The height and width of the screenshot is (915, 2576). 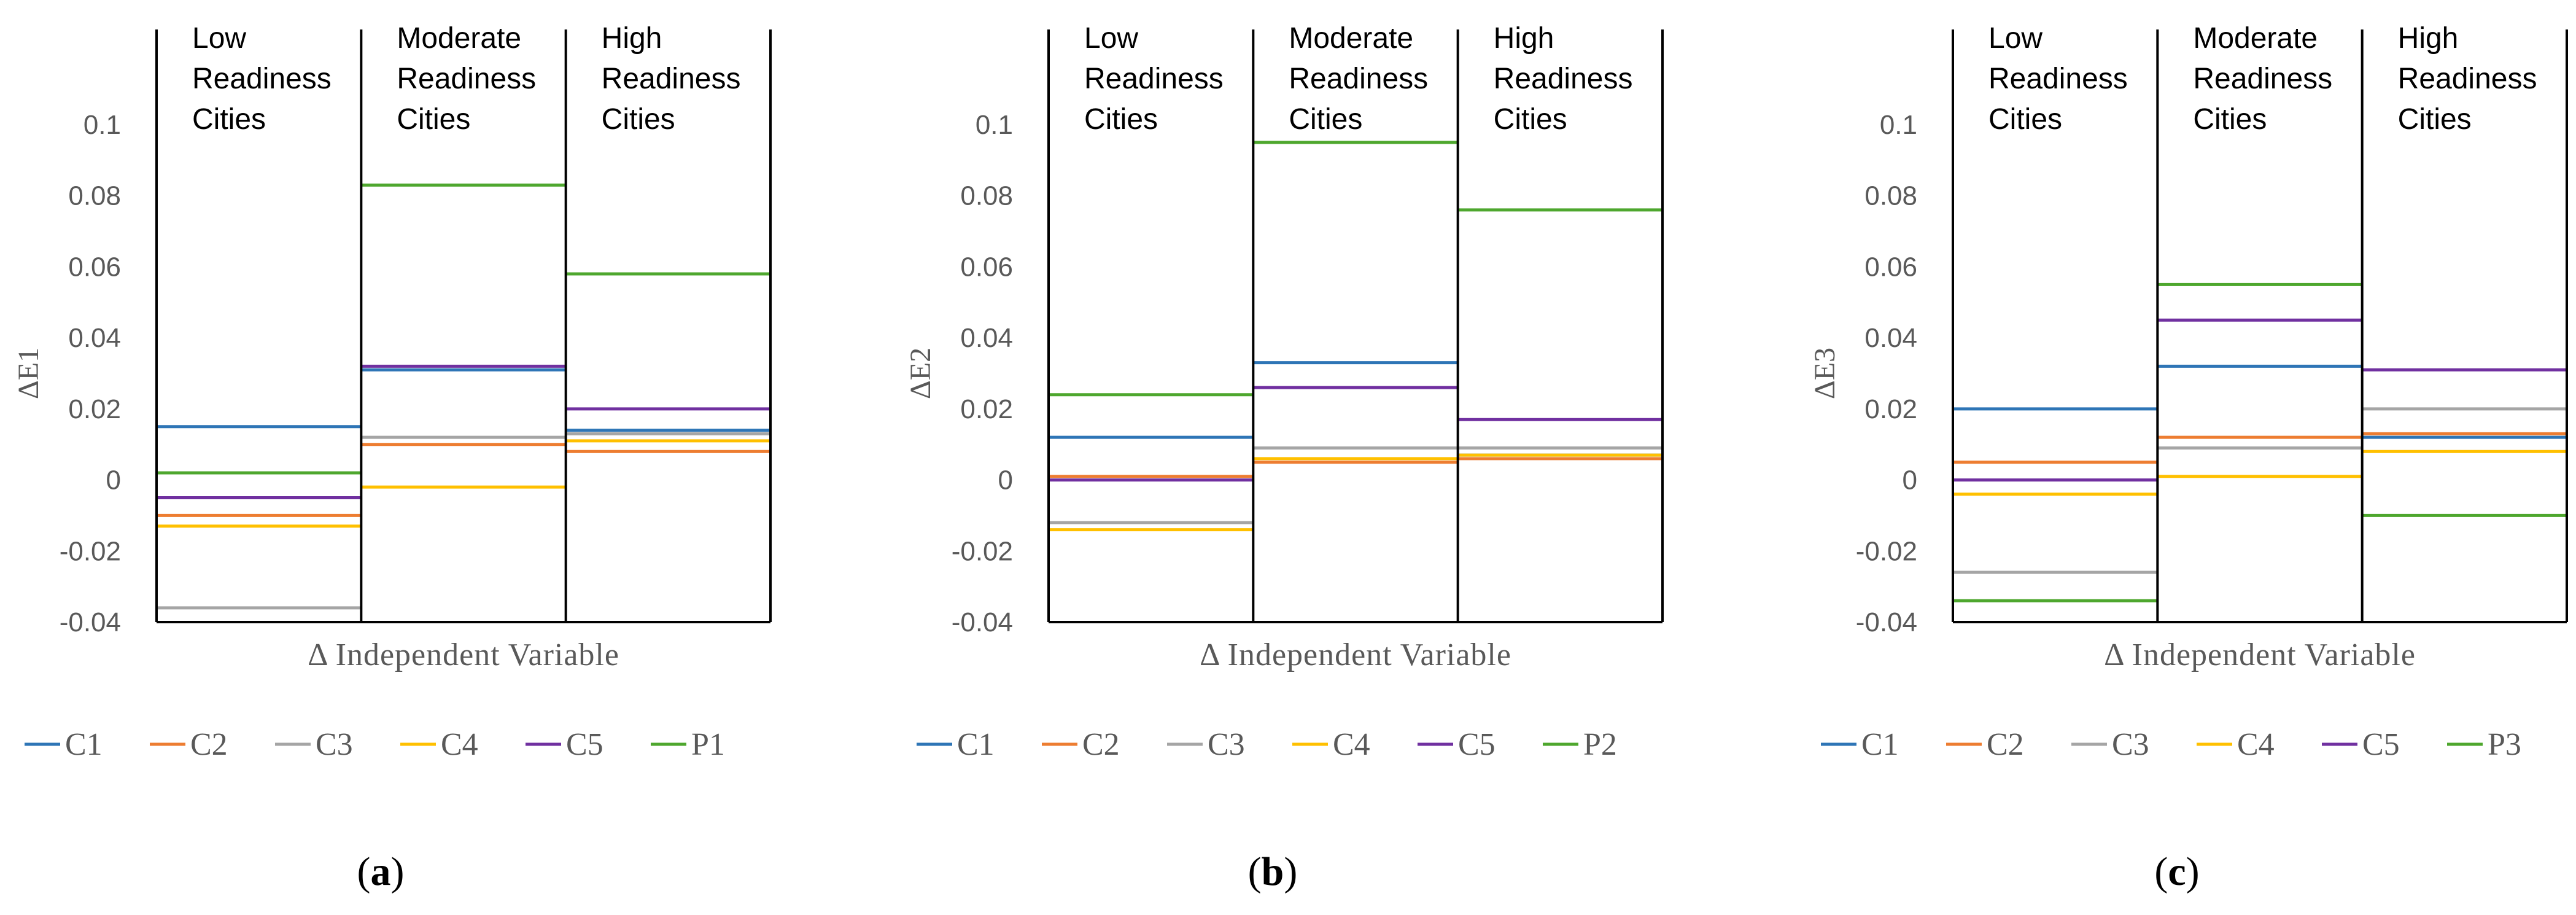 I want to click on legend-label-P1: P1, so click(x=708, y=744).